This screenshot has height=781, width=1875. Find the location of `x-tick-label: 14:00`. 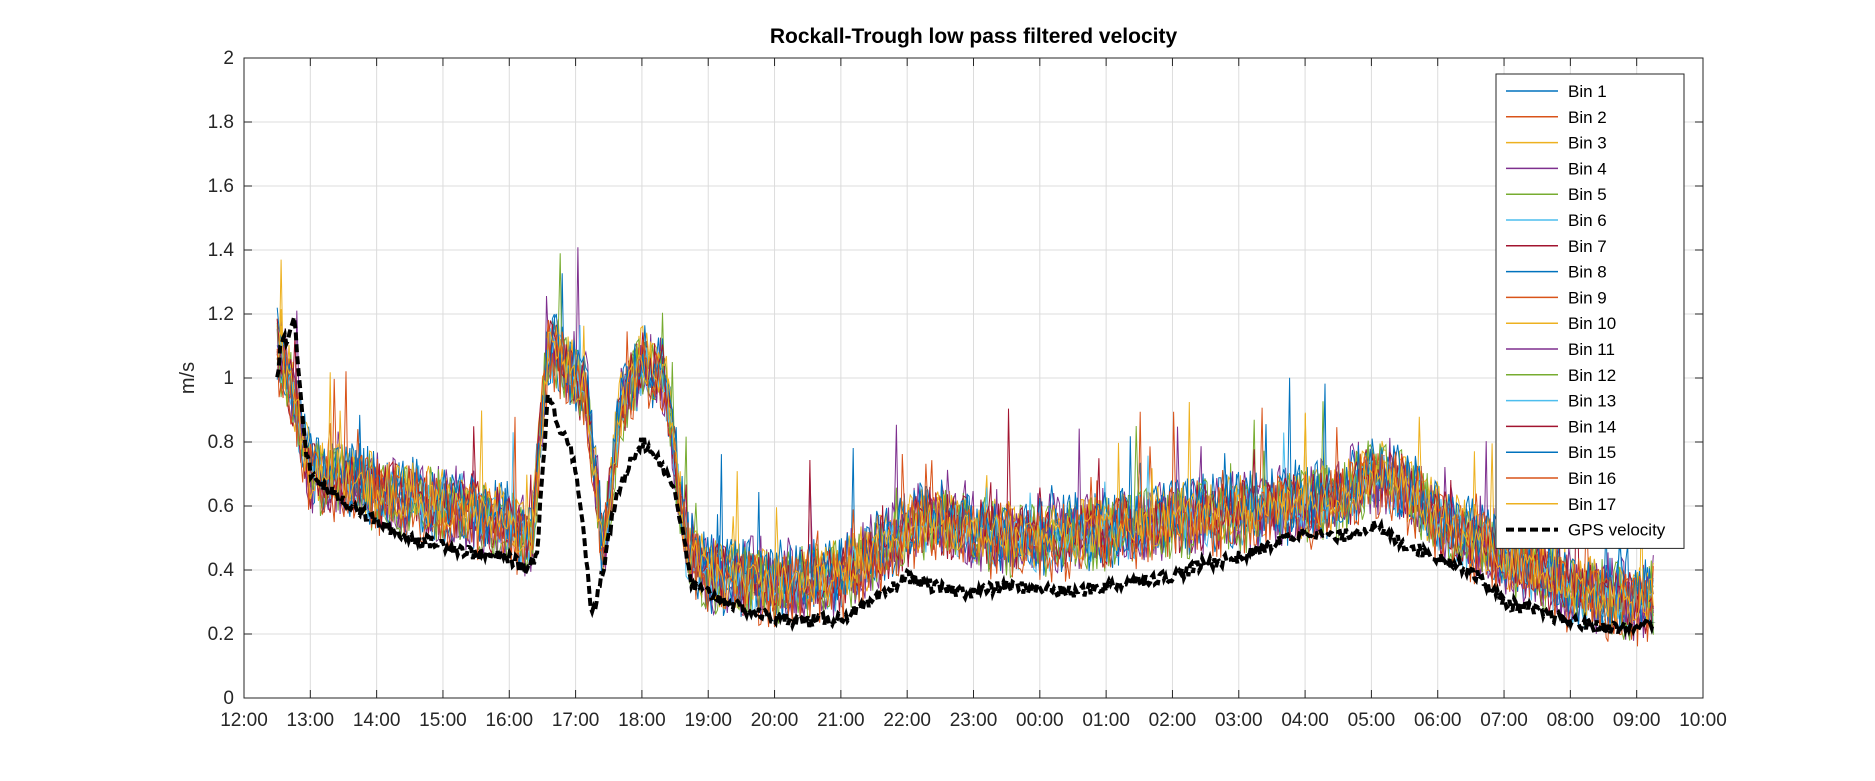

x-tick-label: 14:00 is located at coordinates (377, 720).